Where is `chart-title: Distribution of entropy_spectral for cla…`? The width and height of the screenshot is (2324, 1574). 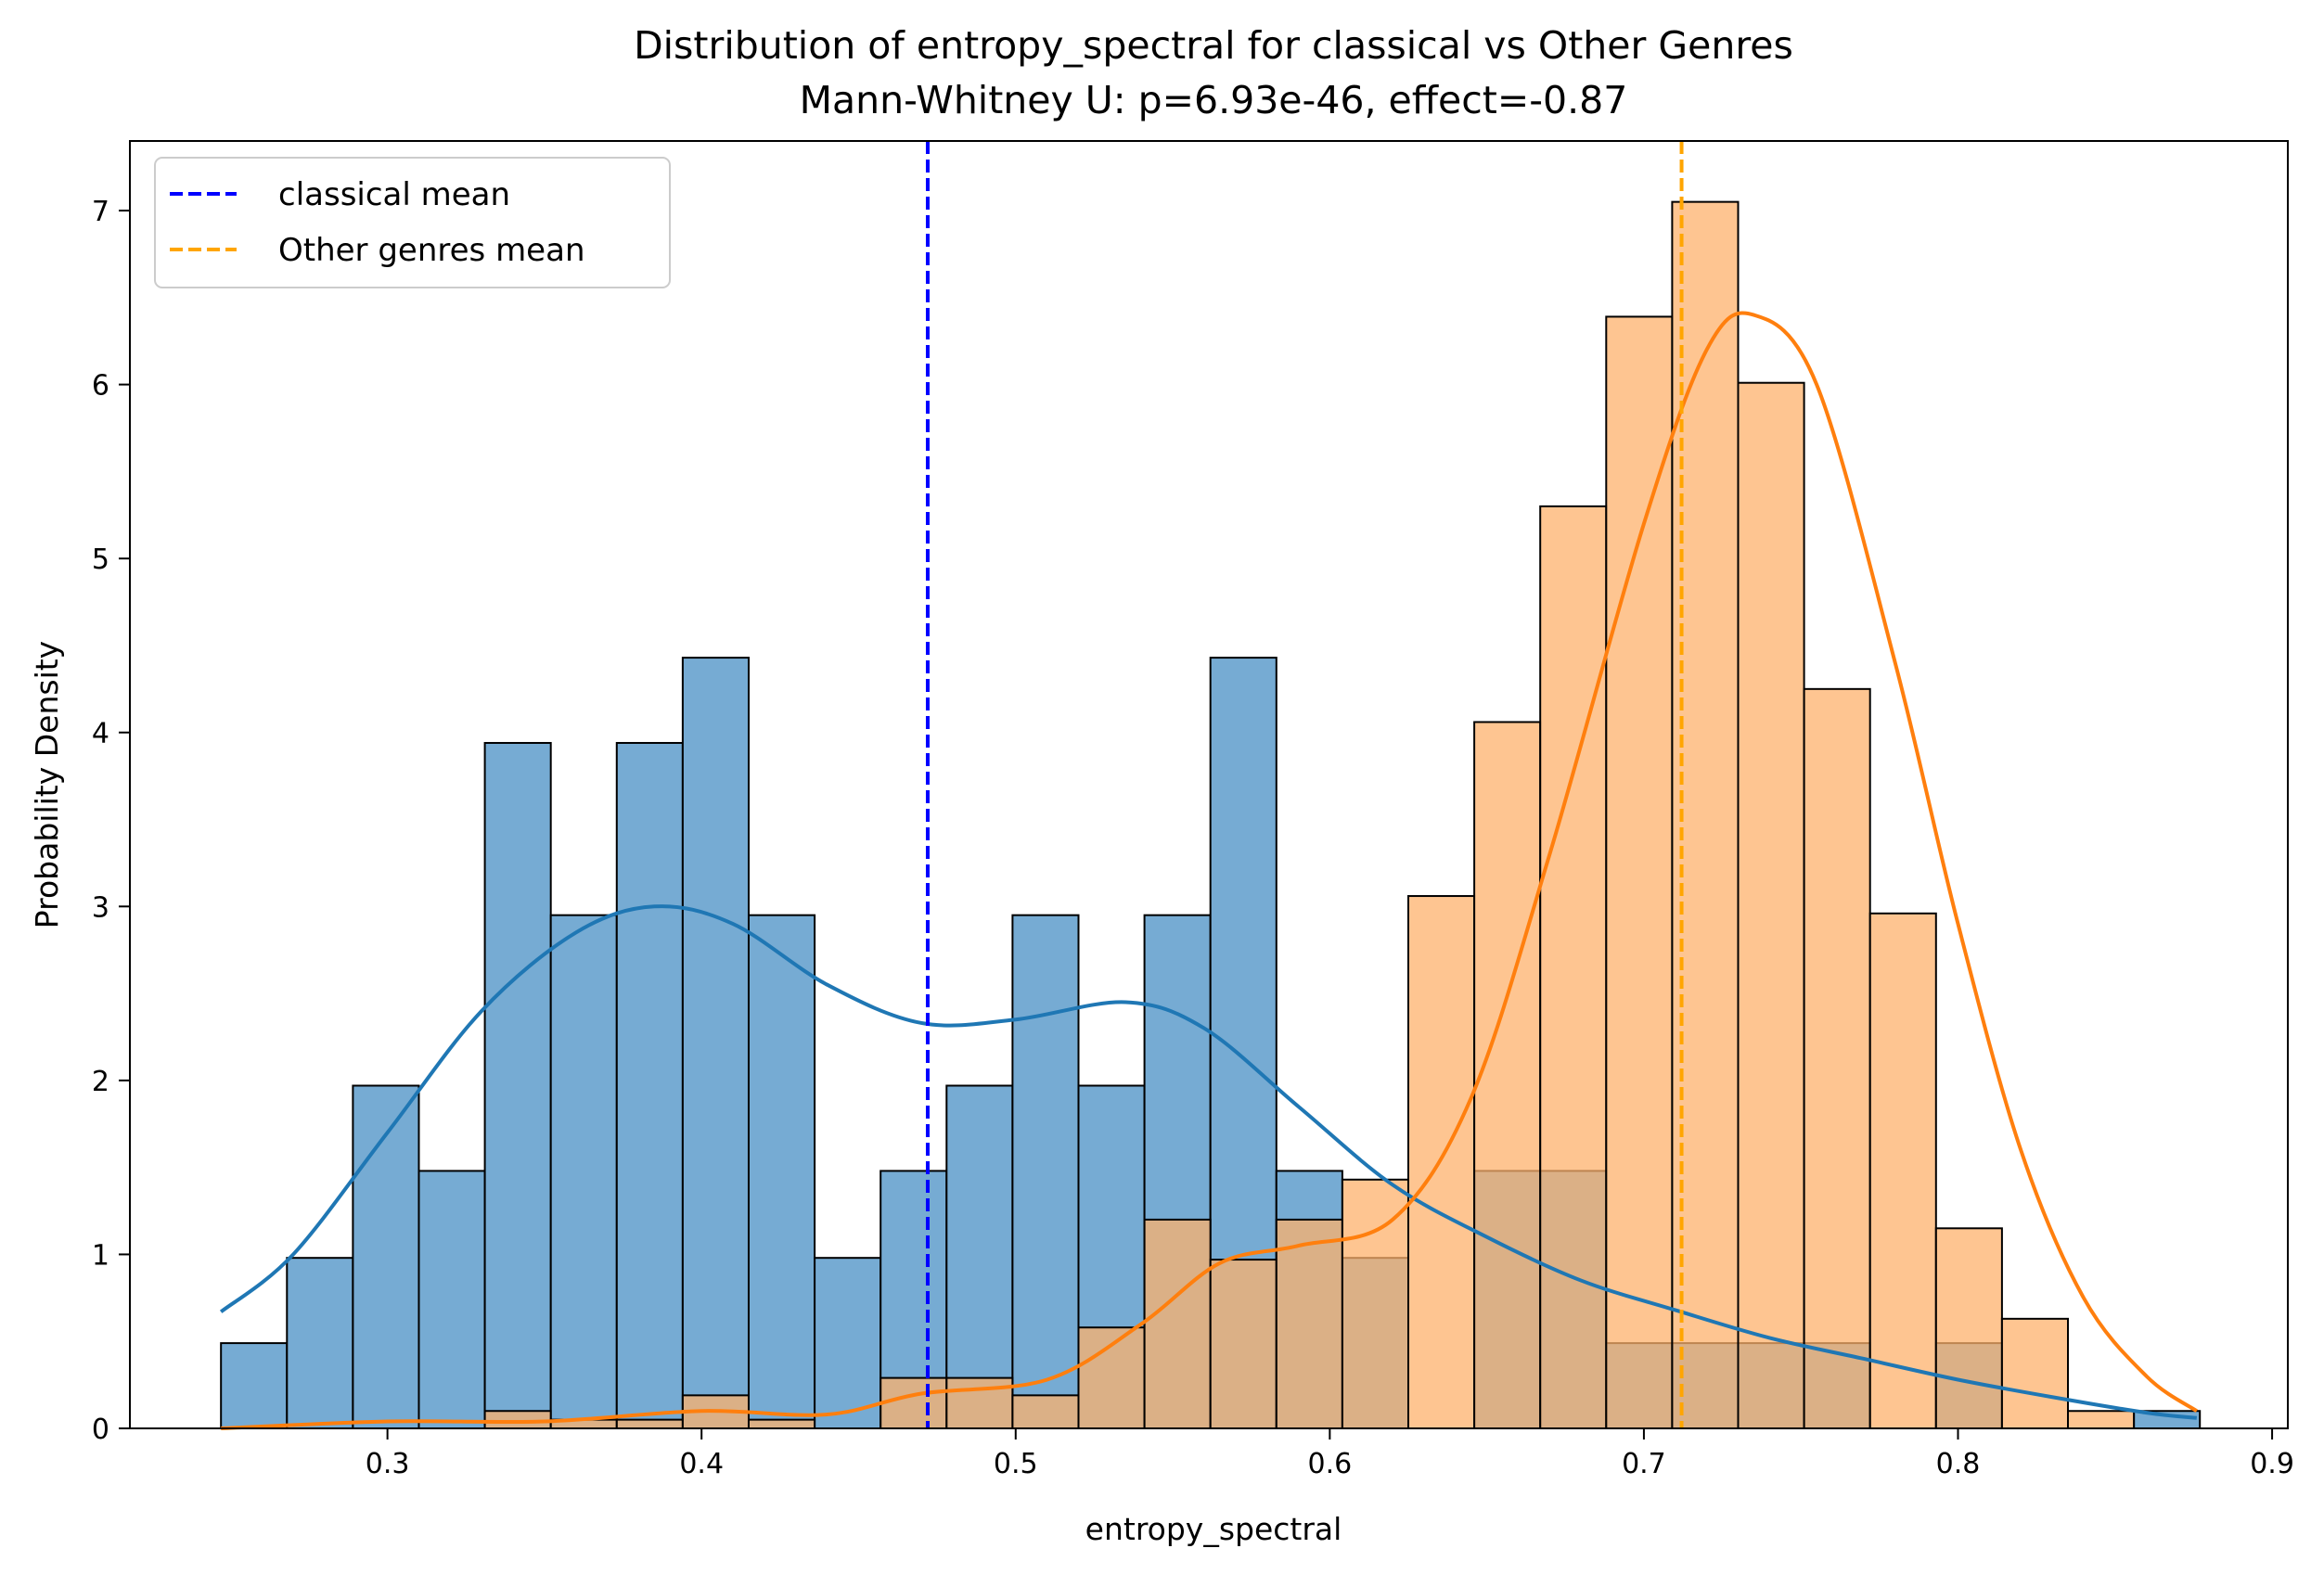
chart-title: Distribution of entropy_spectral for cla… is located at coordinates (1213, 45).